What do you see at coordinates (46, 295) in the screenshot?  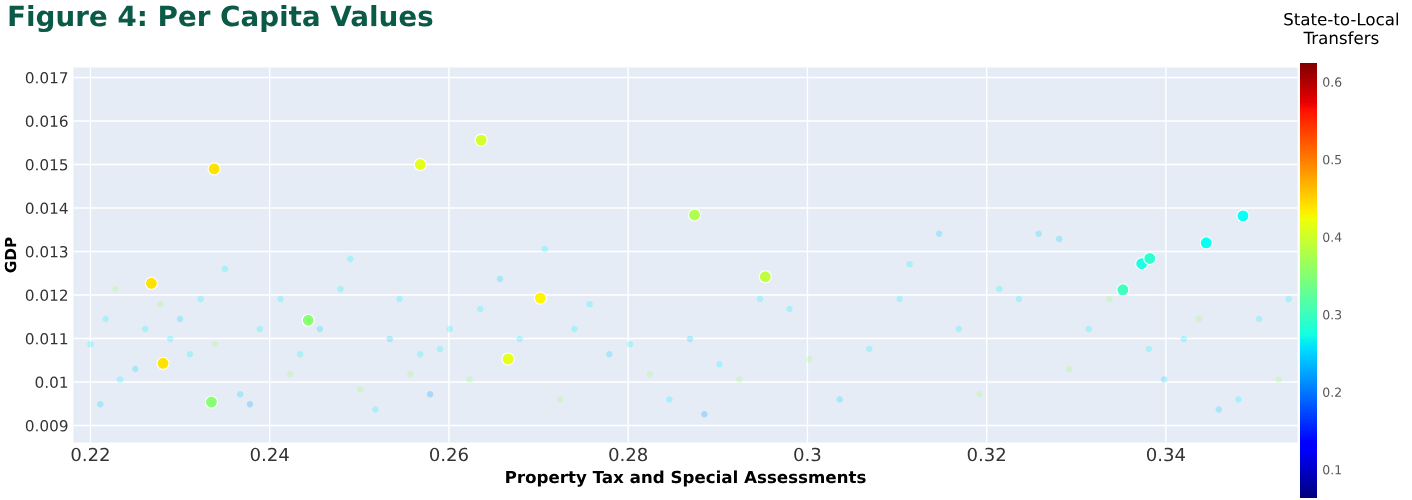 I see `y-tick-label: 0.012` at bounding box center [46, 295].